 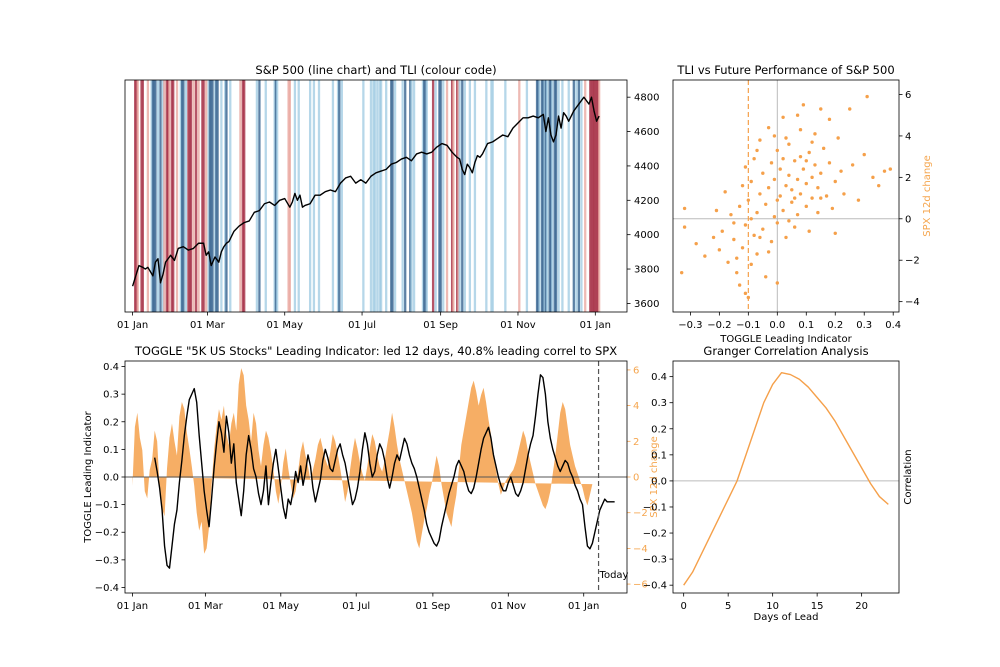 I want to click on granger-chart-title: Granger Correlation Analysis, so click(x=785, y=351).